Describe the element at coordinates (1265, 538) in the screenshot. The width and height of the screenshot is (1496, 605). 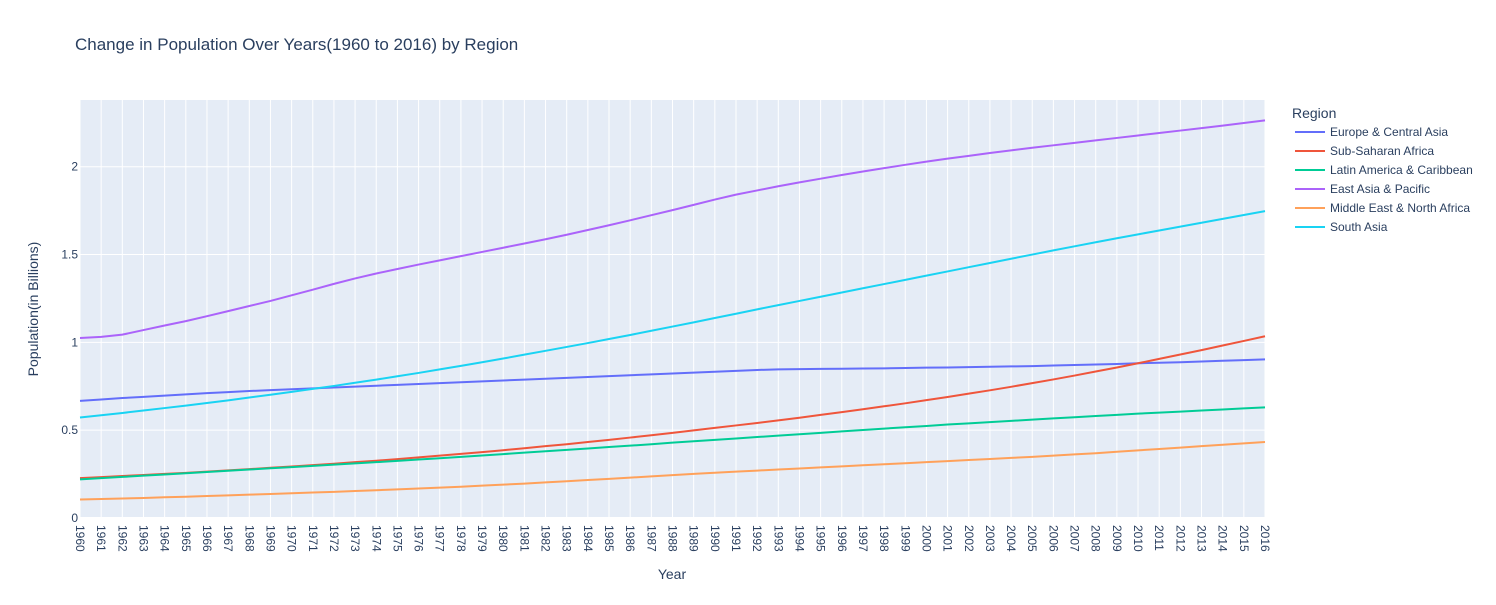
I see `x-tick-label: 2016` at that location.